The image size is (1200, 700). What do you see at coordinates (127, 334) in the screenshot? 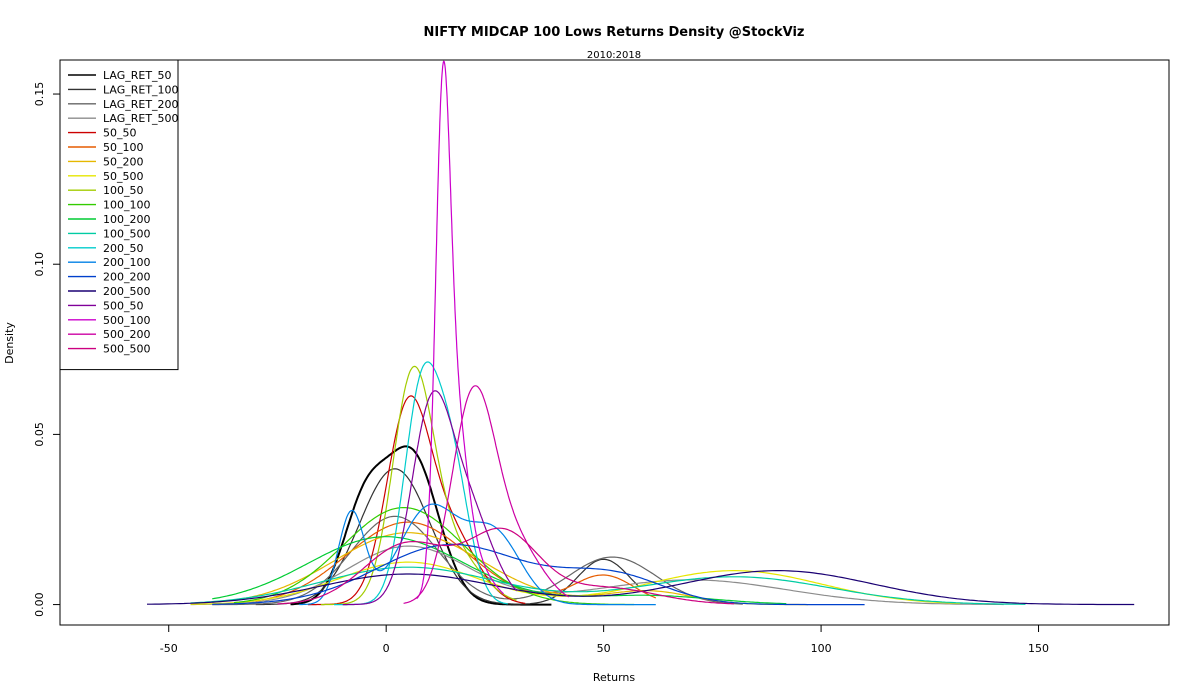
I see `legend-label: 500_200` at bounding box center [127, 334].